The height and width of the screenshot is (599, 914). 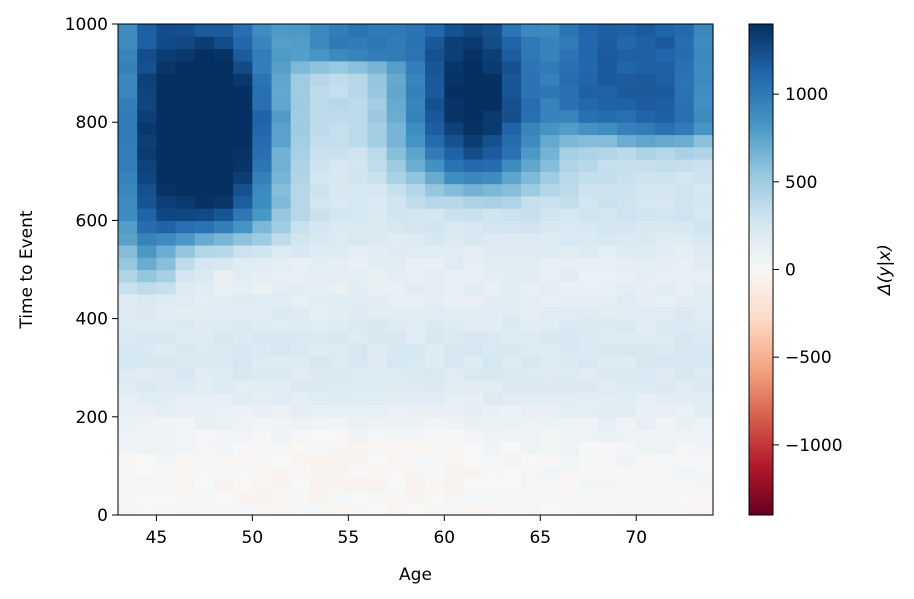 I want to click on y-tick-label: 200, so click(x=92, y=418).